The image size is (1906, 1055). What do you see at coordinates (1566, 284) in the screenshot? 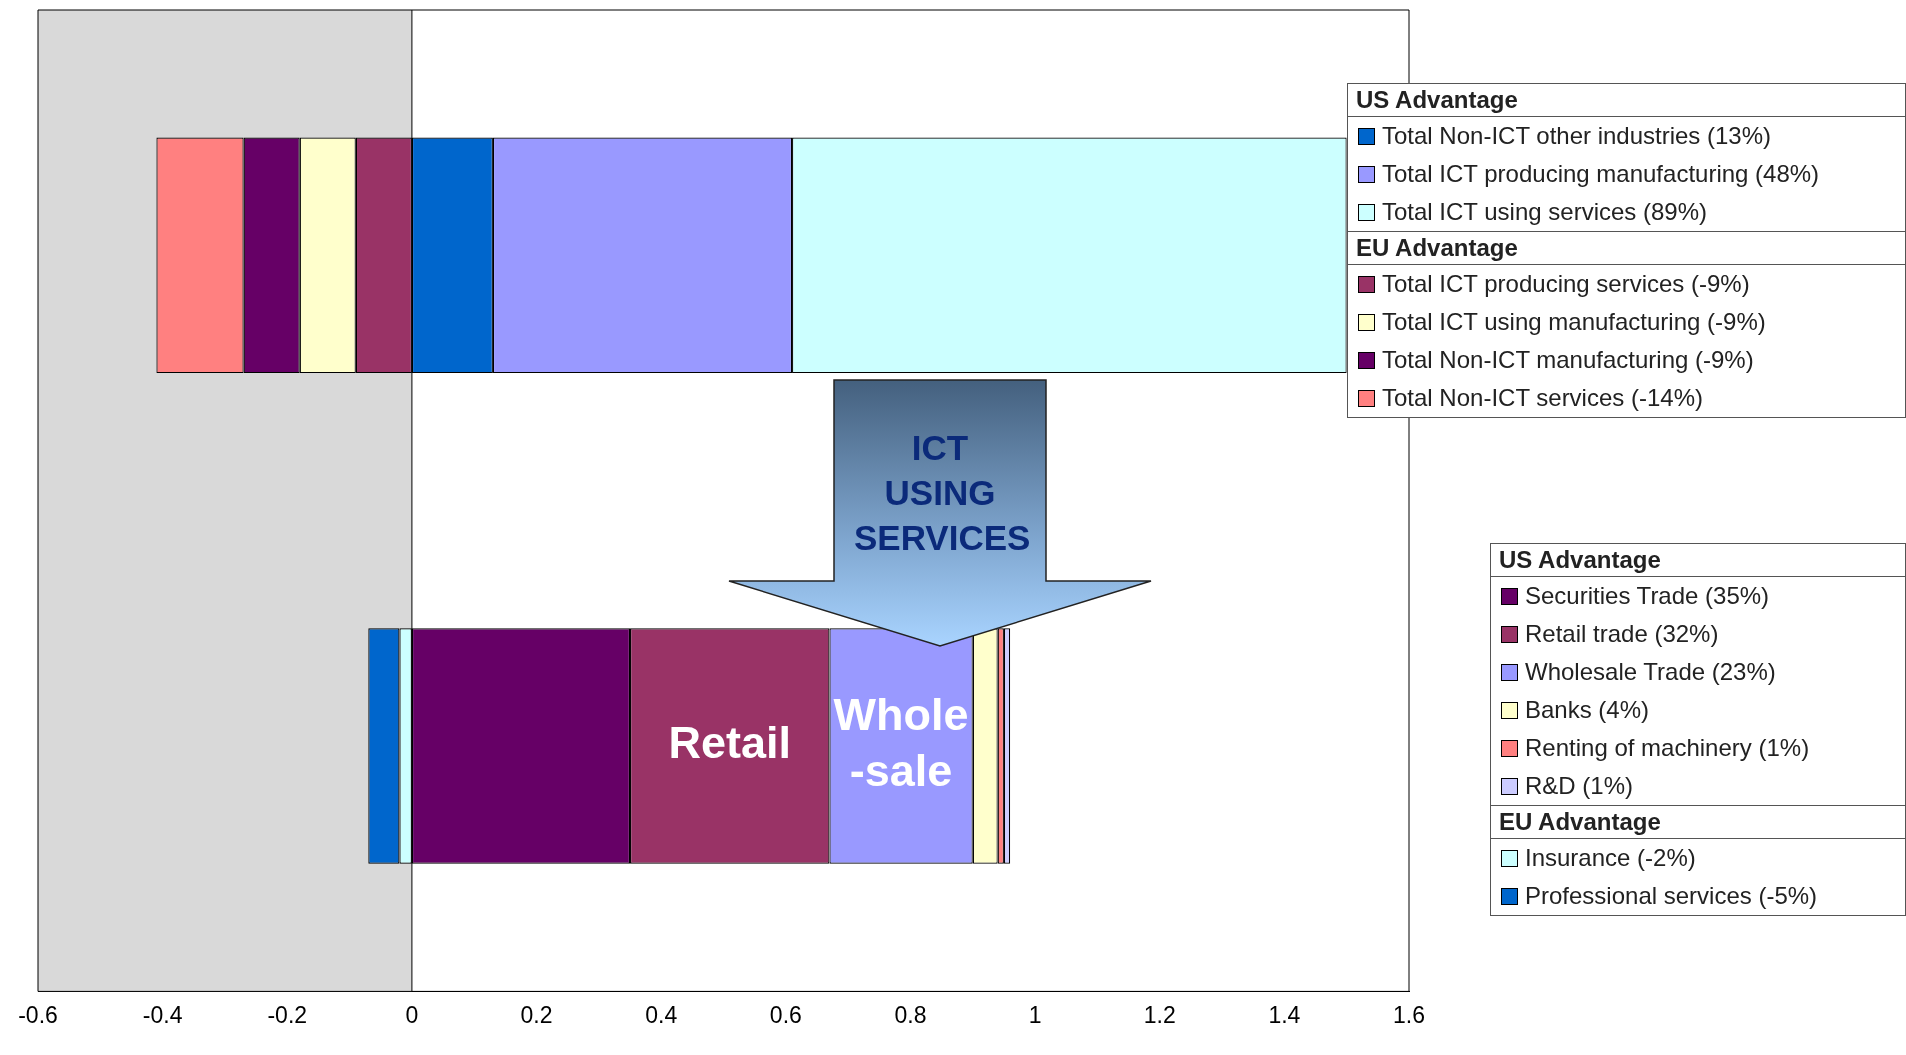
I see `legend-label: Total ICT producing services (-9%)` at bounding box center [1566, 284].